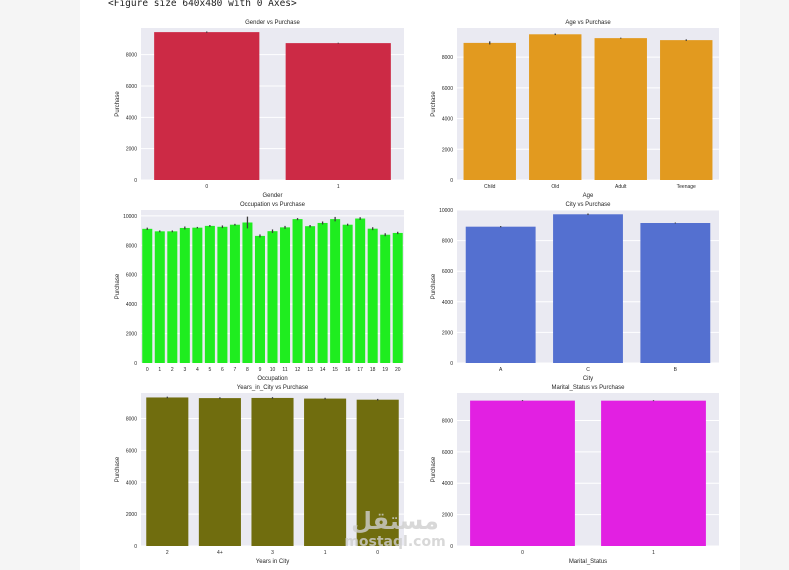 The width and height of the screenshot is (789, 570). What do you see at coordinates (184, 370) in the screenshot?
I see `x-tick-label: 3` at bounding box center [184, 370].